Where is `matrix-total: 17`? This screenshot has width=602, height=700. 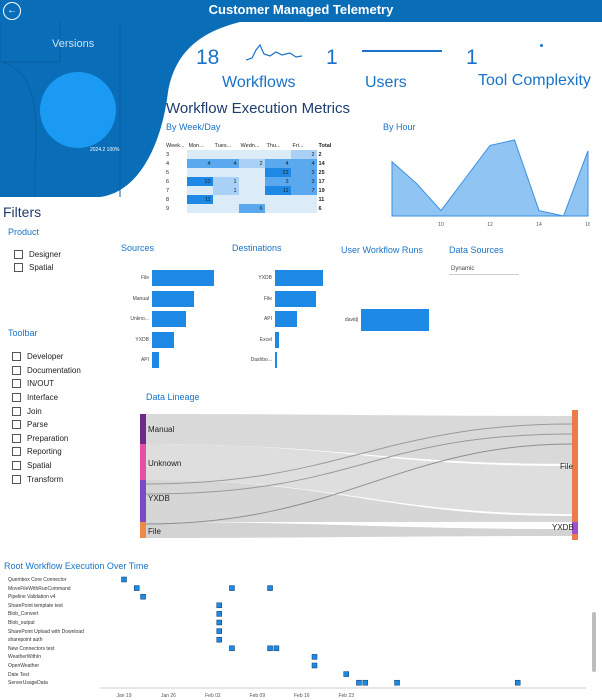 matrix-total: 17 is located at coordinates (321, 181).